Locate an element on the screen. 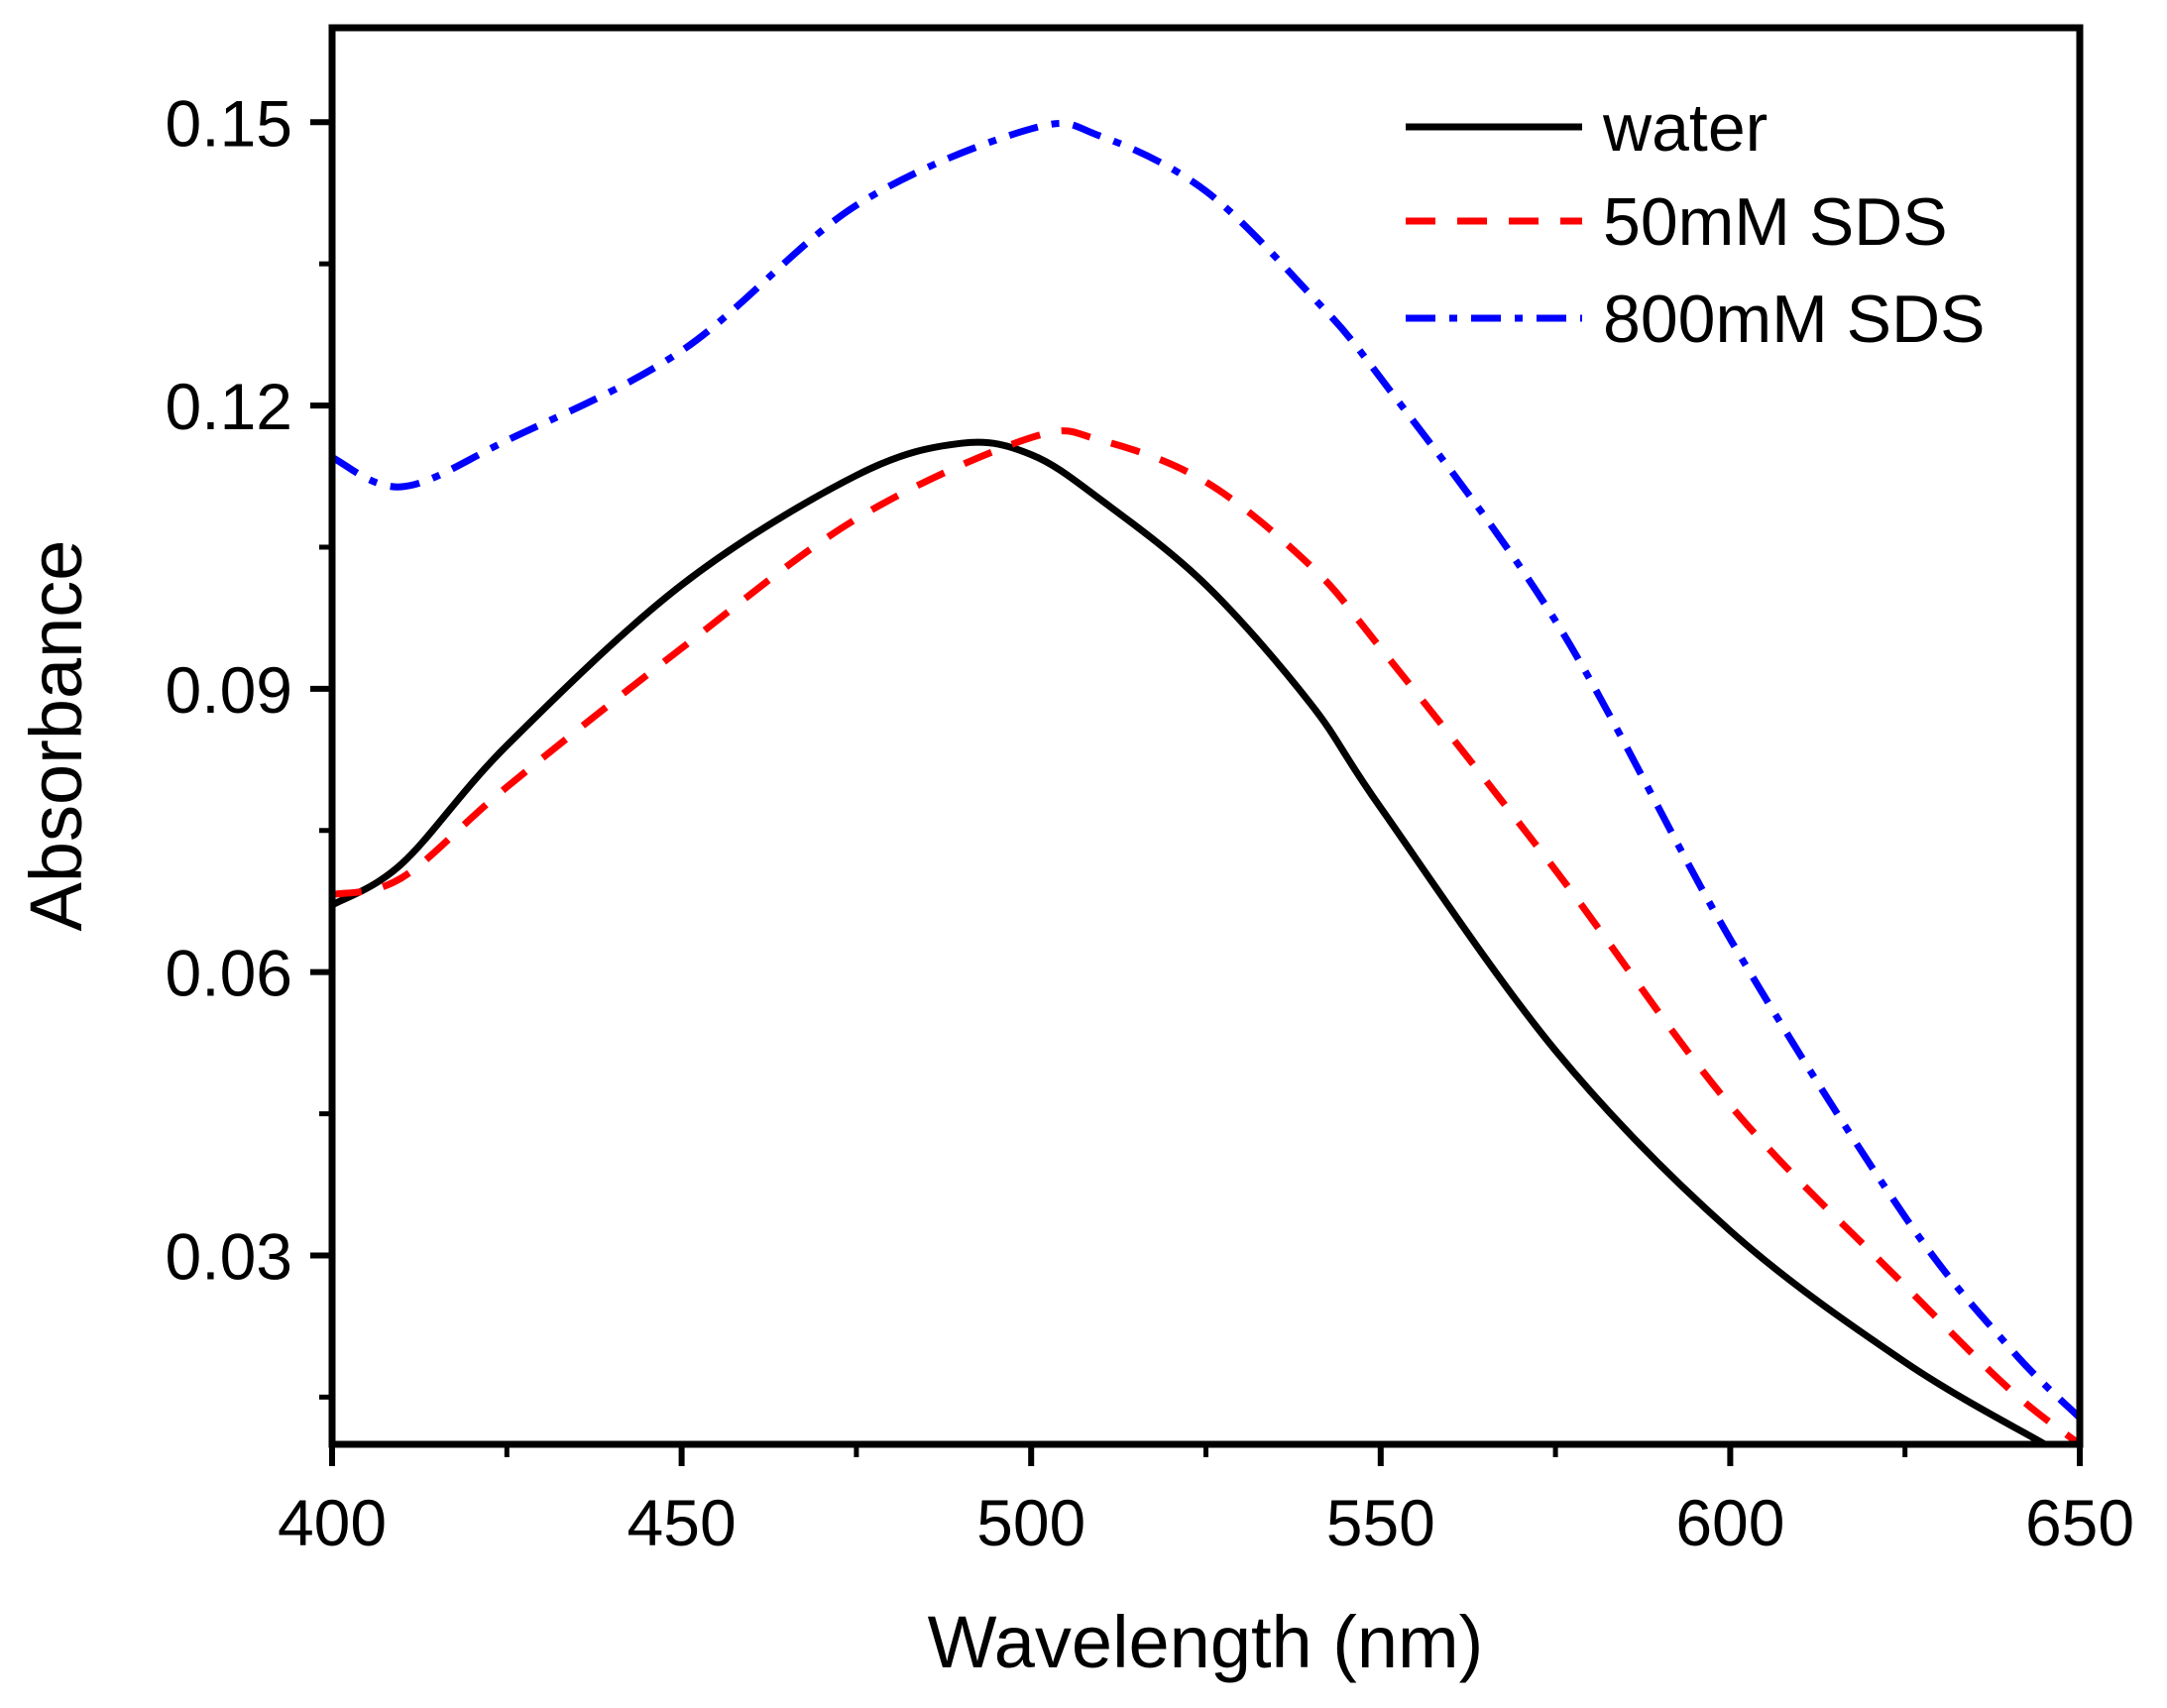 Image resolution: width=2167 pixels, height=1708 pixels. legend-label: 50mM SDS is located at coordinates (1776, 222).